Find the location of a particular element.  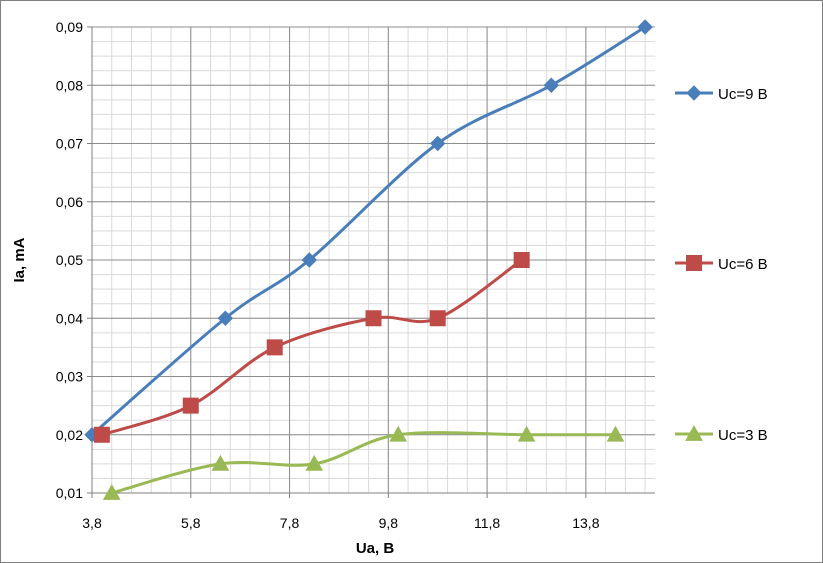

y-tick-label: 0,04 is located at coordinates (69, 318).